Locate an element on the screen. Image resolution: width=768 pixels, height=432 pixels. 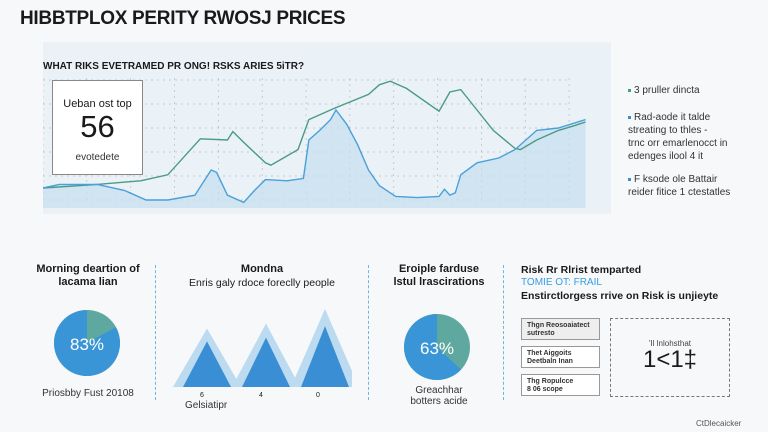
legend-item: 3 pruller dincta is located at coordinates (664, 90).